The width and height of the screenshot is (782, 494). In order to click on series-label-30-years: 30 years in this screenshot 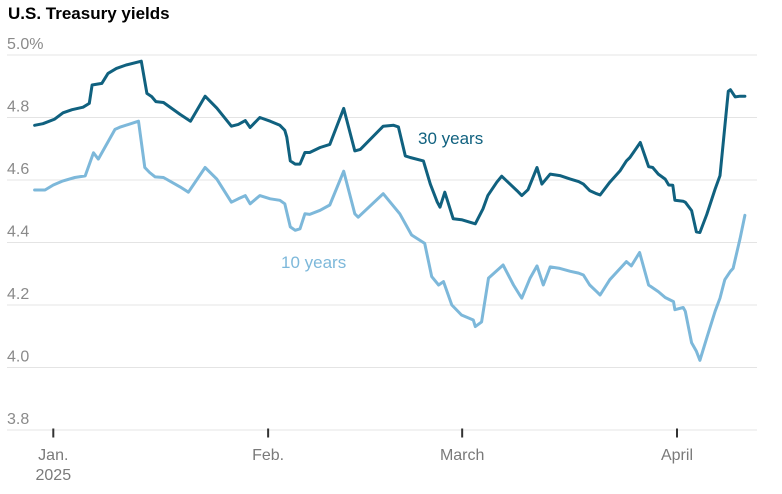, I will do `click(450, 138)`.